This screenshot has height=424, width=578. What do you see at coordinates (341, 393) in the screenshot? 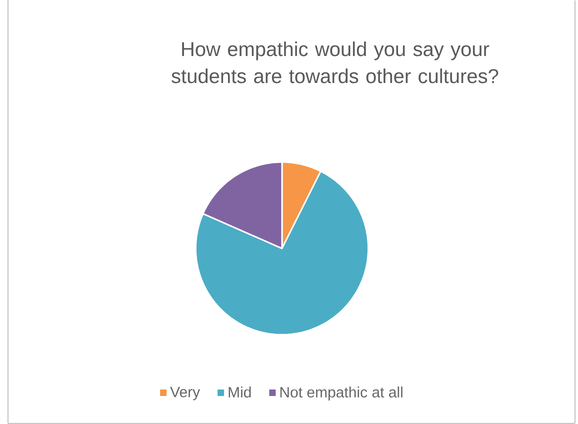
I see `legend-label: Not empathic at all` at bounding box center [341, 393].